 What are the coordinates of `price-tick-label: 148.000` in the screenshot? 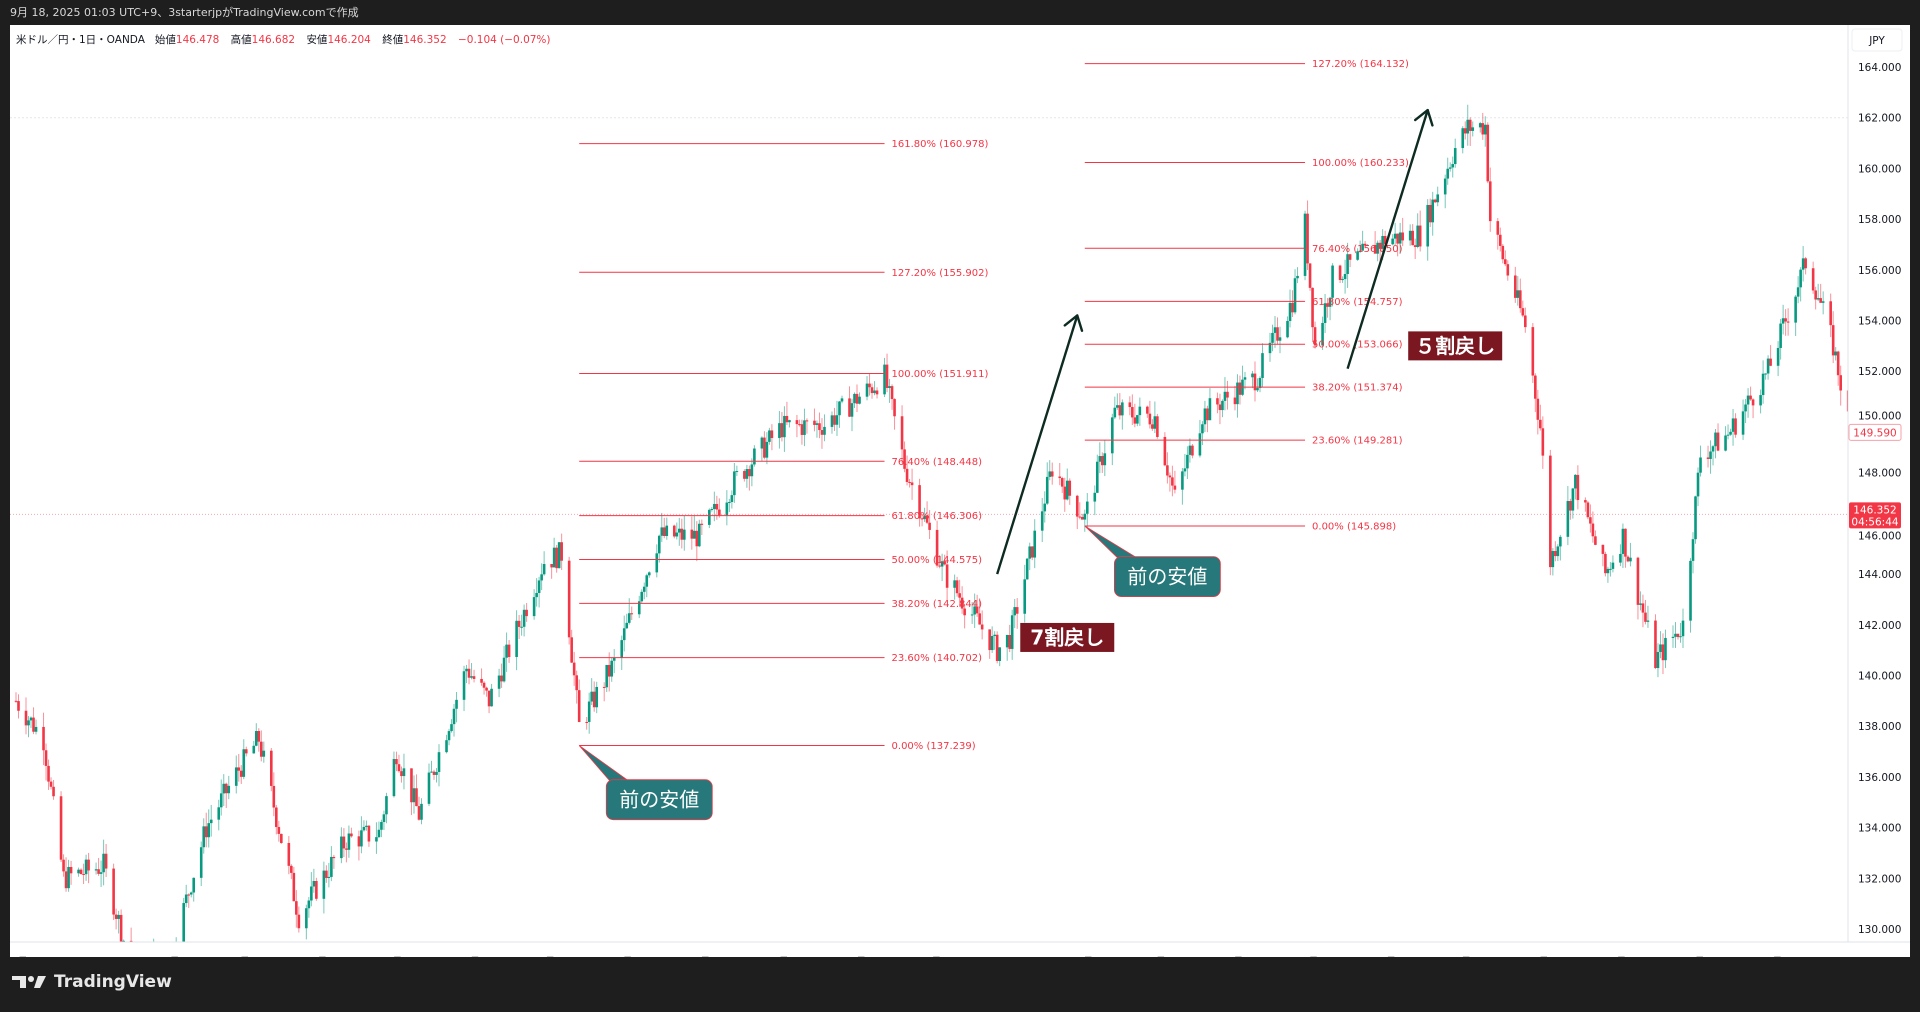 It's located at (1879, 474).